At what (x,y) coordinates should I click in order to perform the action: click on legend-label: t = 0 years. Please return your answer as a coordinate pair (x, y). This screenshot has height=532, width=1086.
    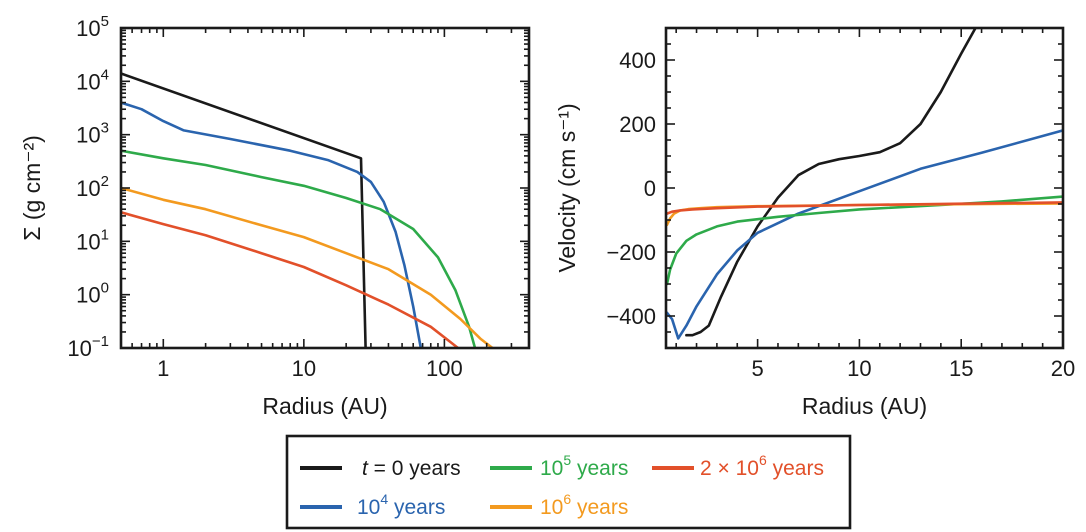
    Looking at the image, I should click on (411, 468).